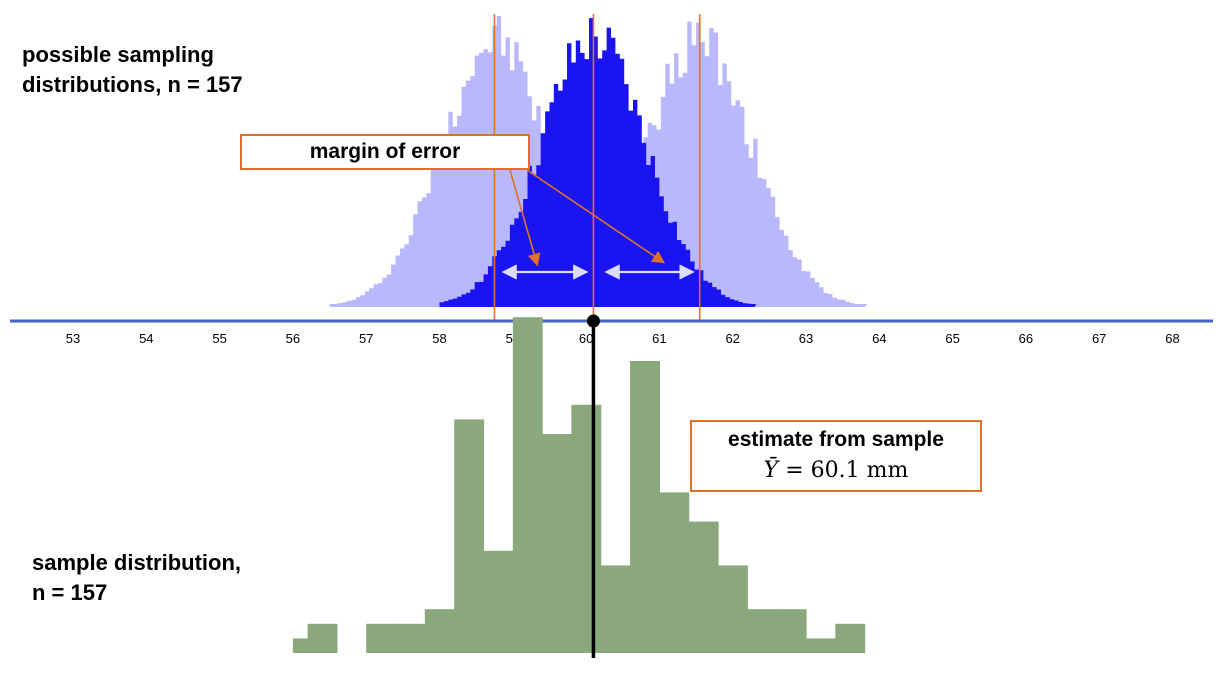  What do you see at coordinates (293, 338) in the screenshot?
I see `tick-label-56: 56` at bounding box center [293, 338].